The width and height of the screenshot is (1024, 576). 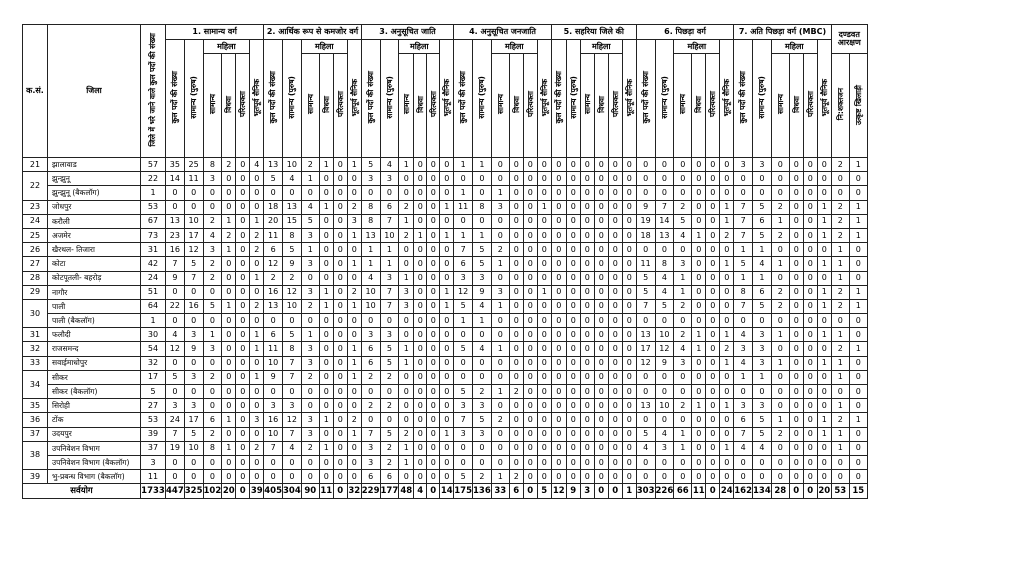 What do you see at coordinates (153, 221) in the screenshot?
I see `value-cell: 67` at bounding box center [153, 221].